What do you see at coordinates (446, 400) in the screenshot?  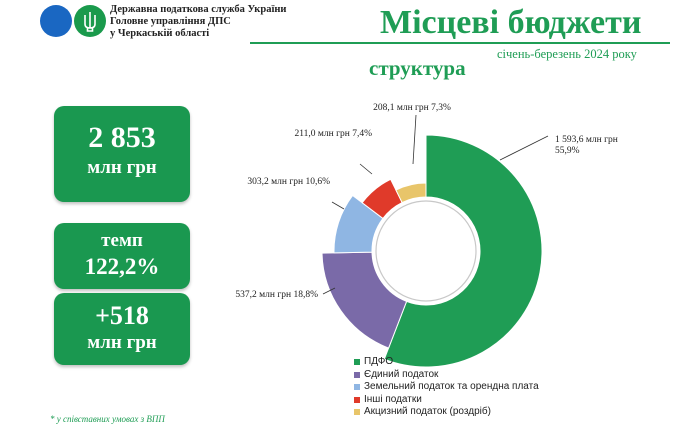 I see `legend-item: Інші податки` at bounding box center [446, 400].